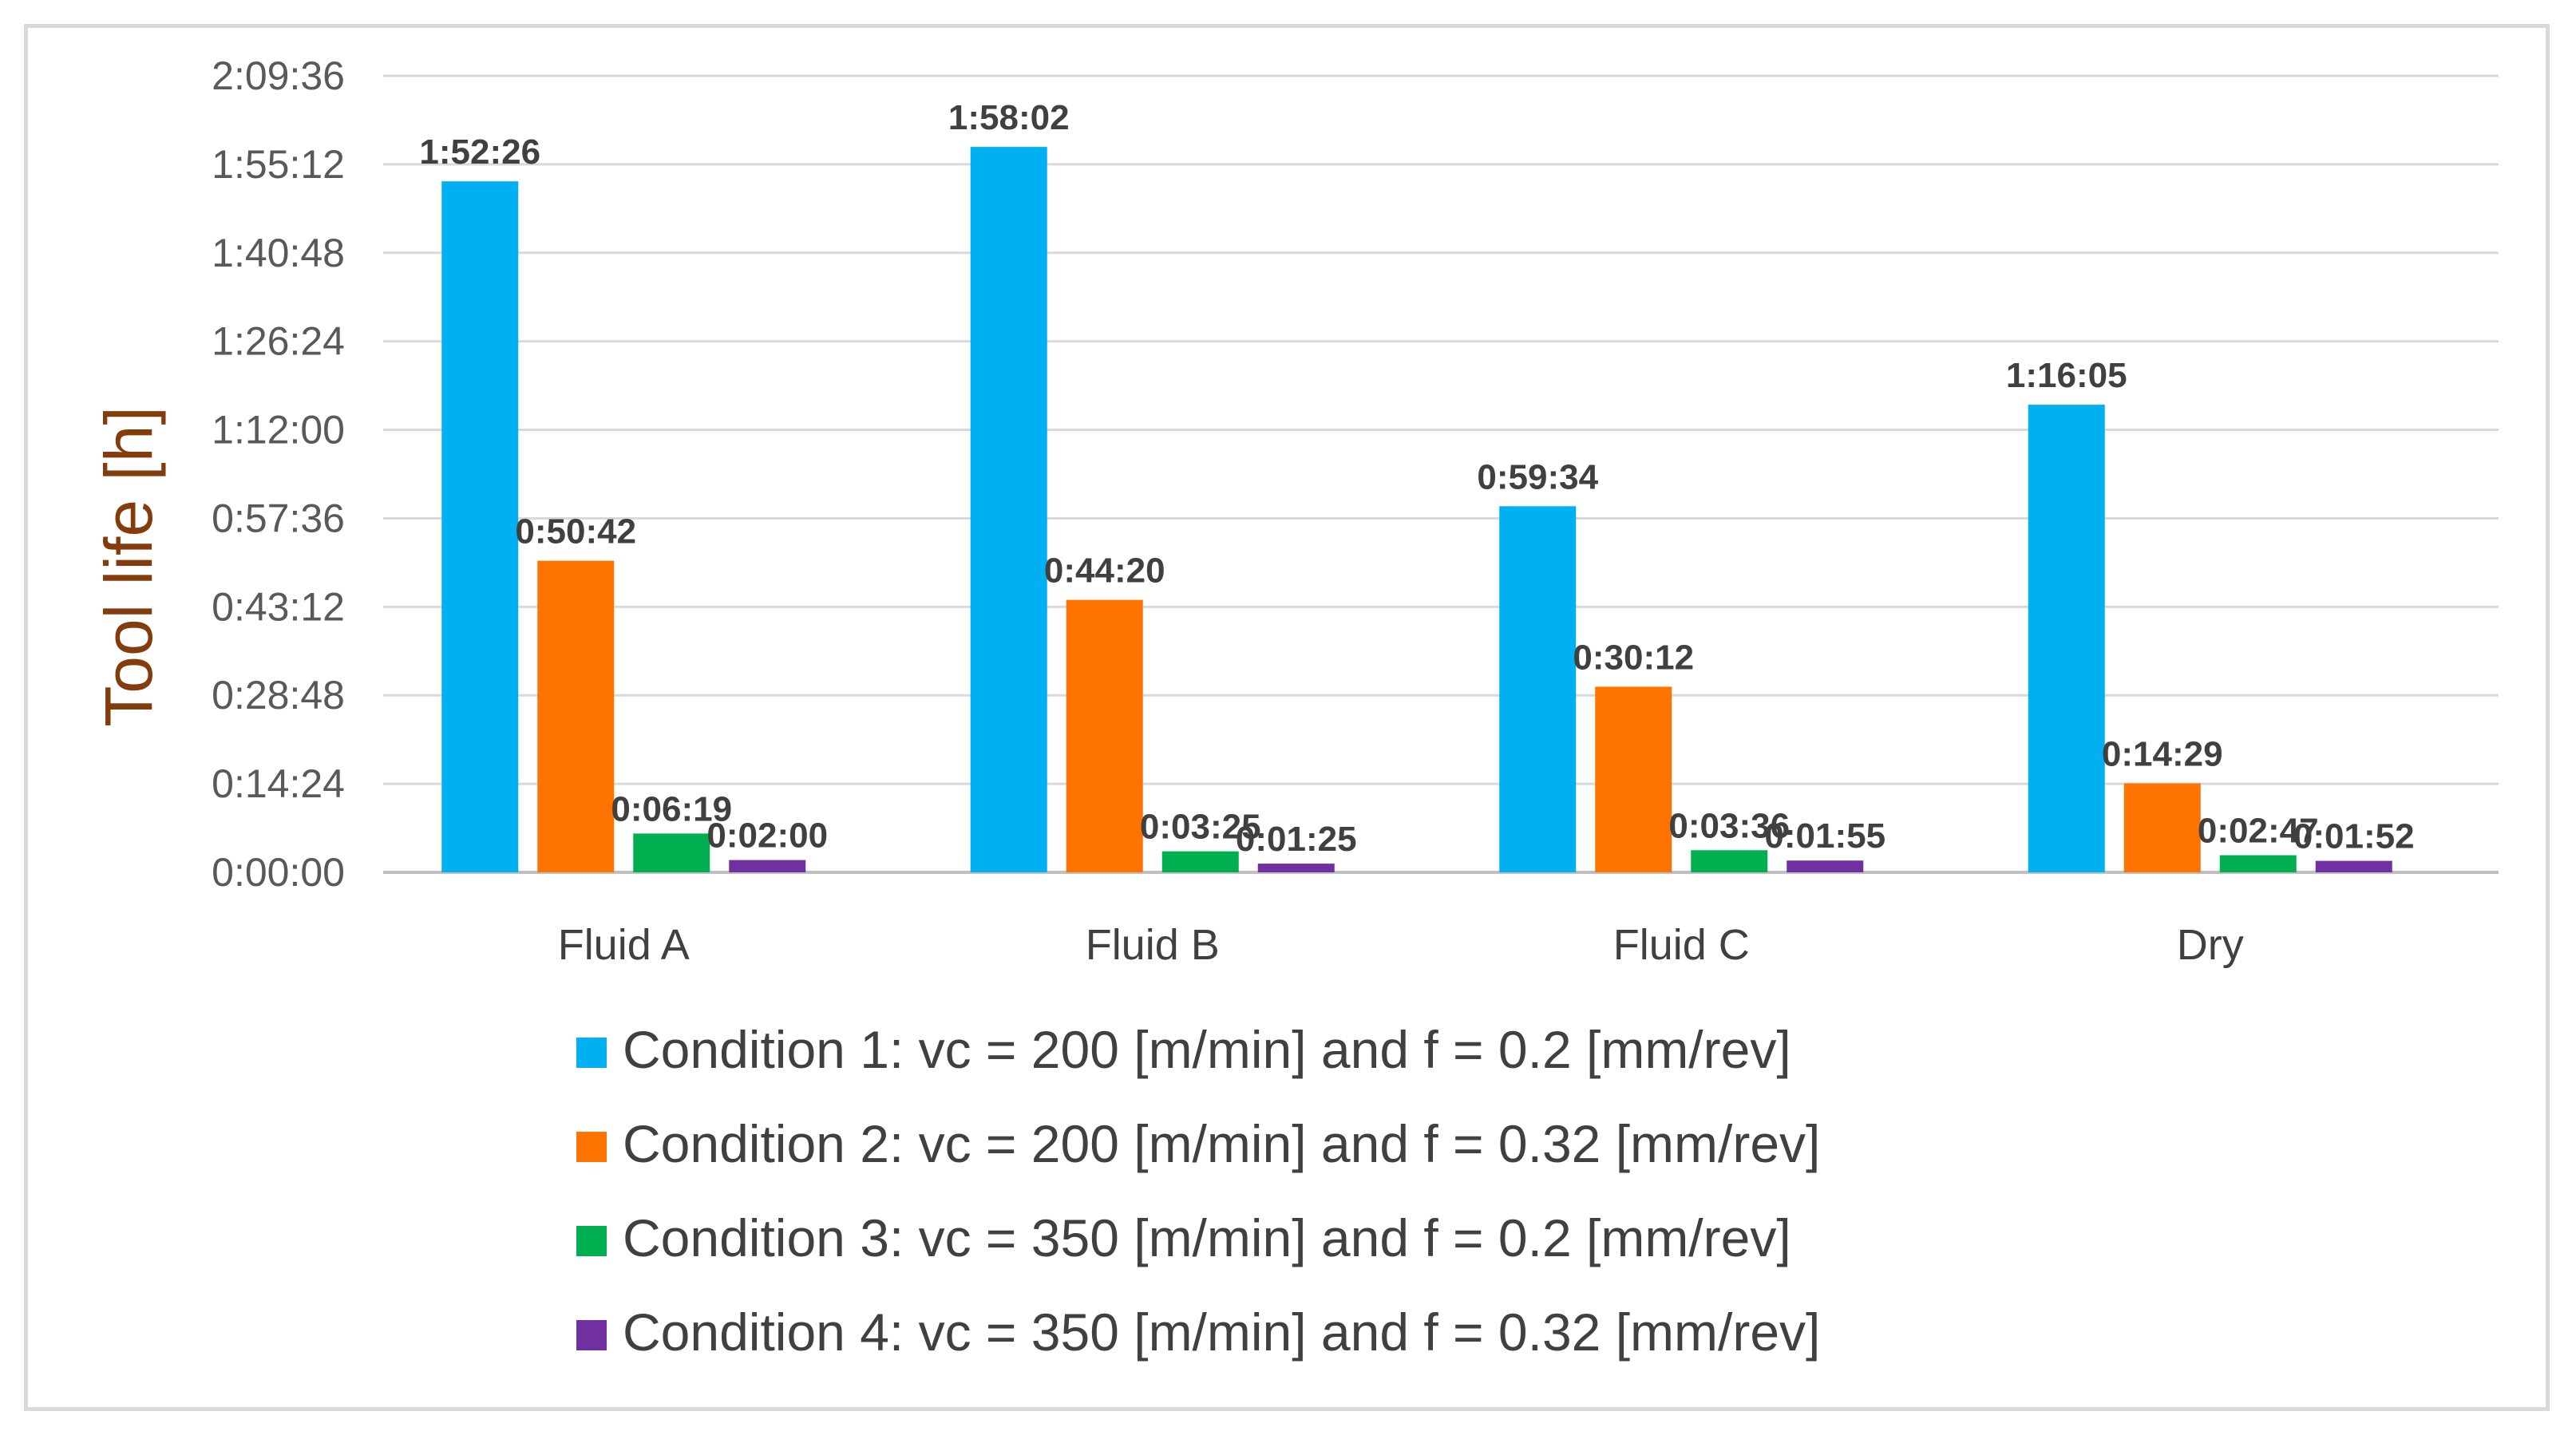 Image resolution: width=2576 pixels, height=1435 pixels. Describe the element at coordinates (2354, 837) in the screenshot. I see `data-label: 0:01:52` at that location.